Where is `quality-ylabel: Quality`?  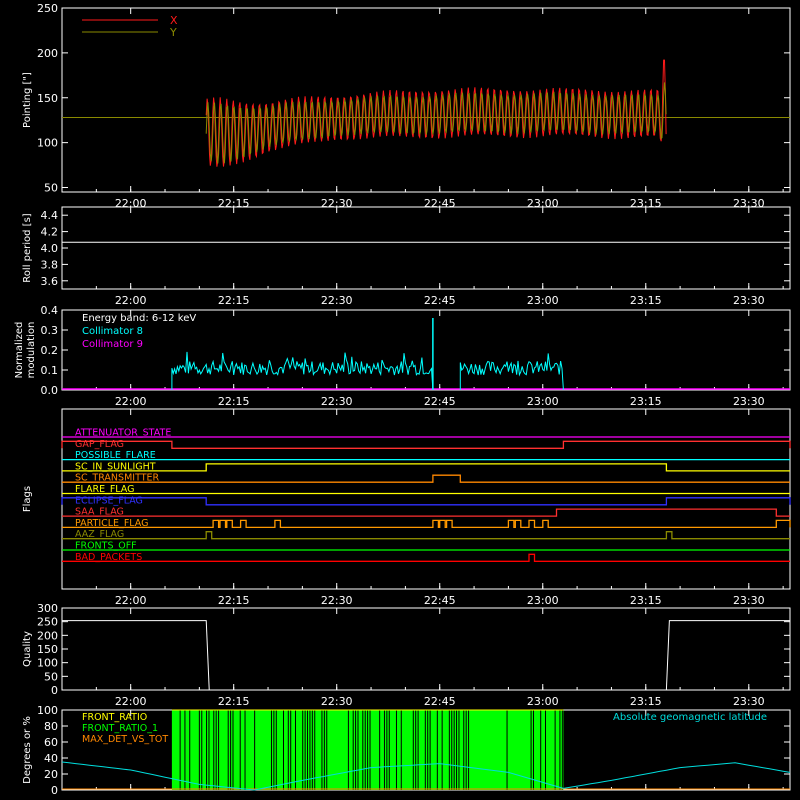
quality-ylabel: Quality is located at coordinates (27, 649).